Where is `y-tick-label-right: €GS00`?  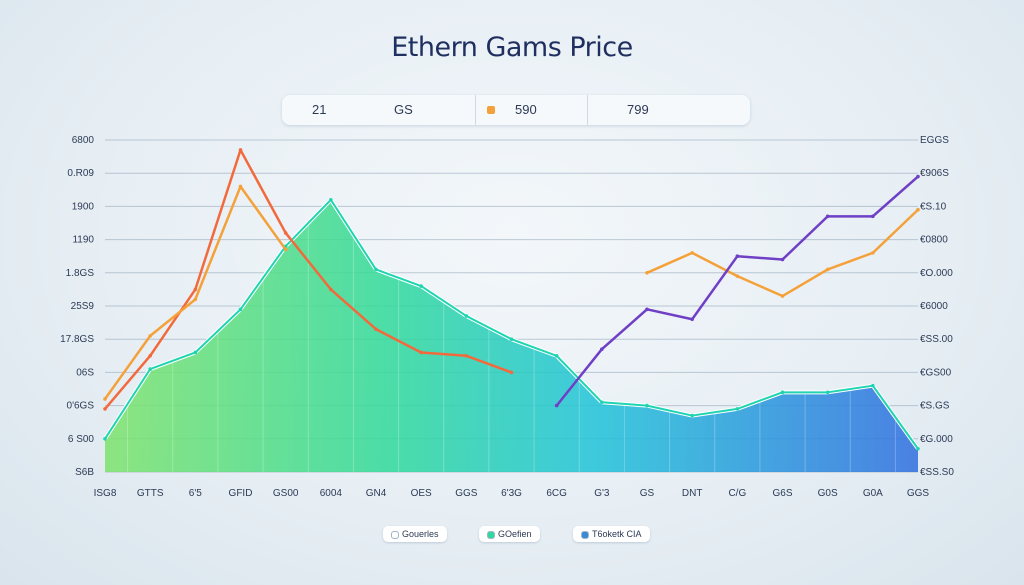 y-tick-label-right: €GS00 is located at coordinates (936, 372).